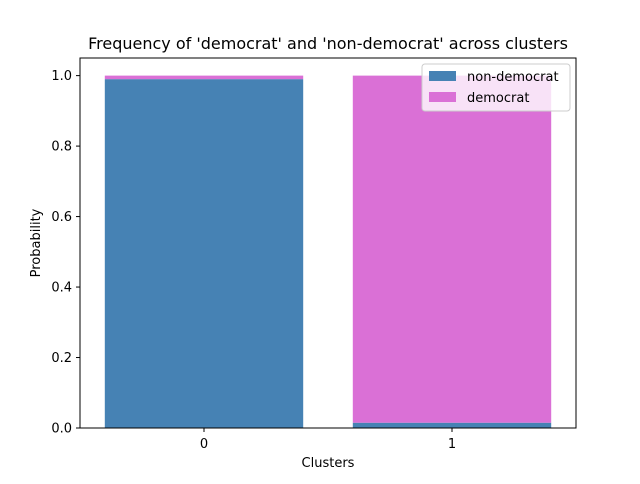  I want to click on y-axis: 0.0 0.2 0.4 0.6 0.8 1.0, so click(65, 253).